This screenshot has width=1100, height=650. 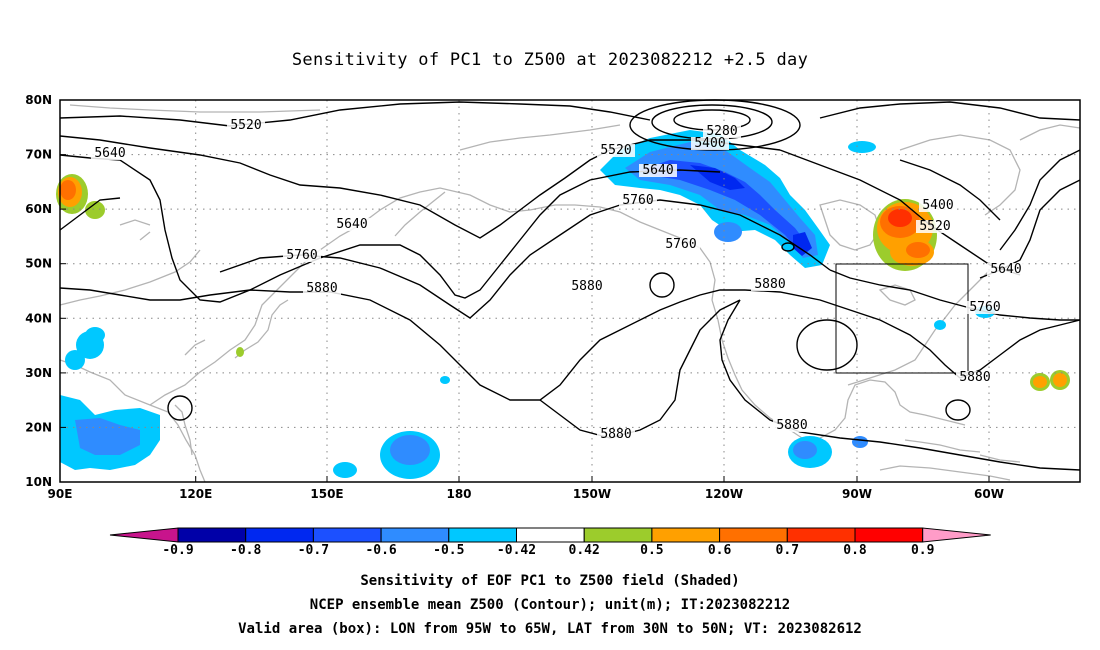 What do you see at coordinates (38, 209) in the screenshot?
I see `lat-tick-label: 60N` at bounding box center [38, 209].